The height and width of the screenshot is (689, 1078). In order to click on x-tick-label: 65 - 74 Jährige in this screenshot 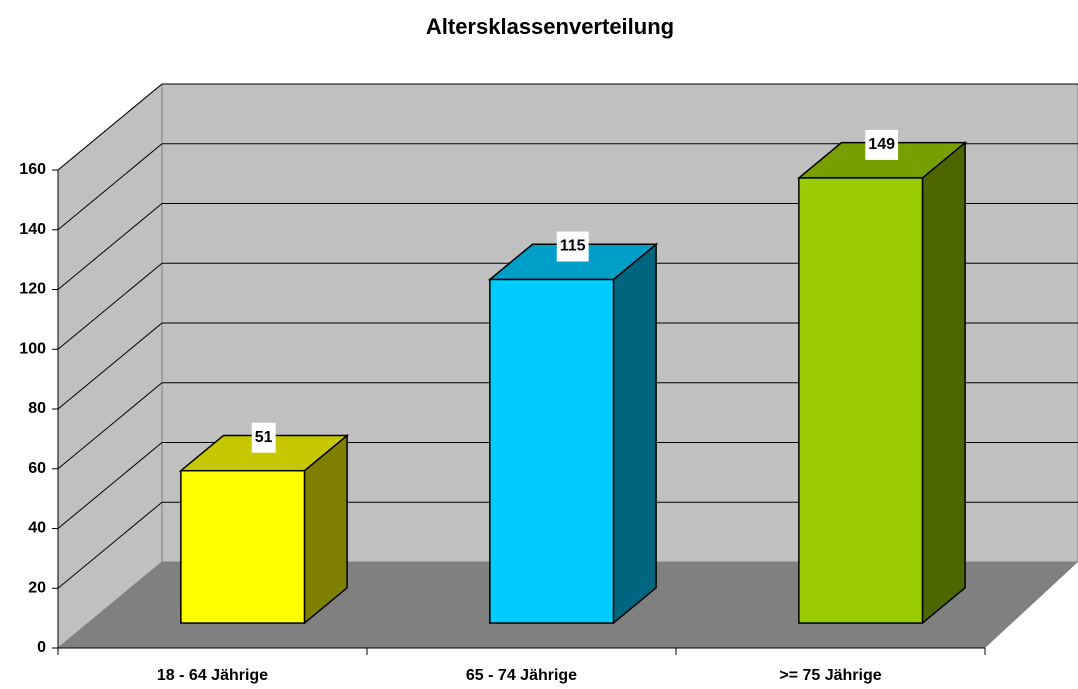, I will do `click(521, 675)`.